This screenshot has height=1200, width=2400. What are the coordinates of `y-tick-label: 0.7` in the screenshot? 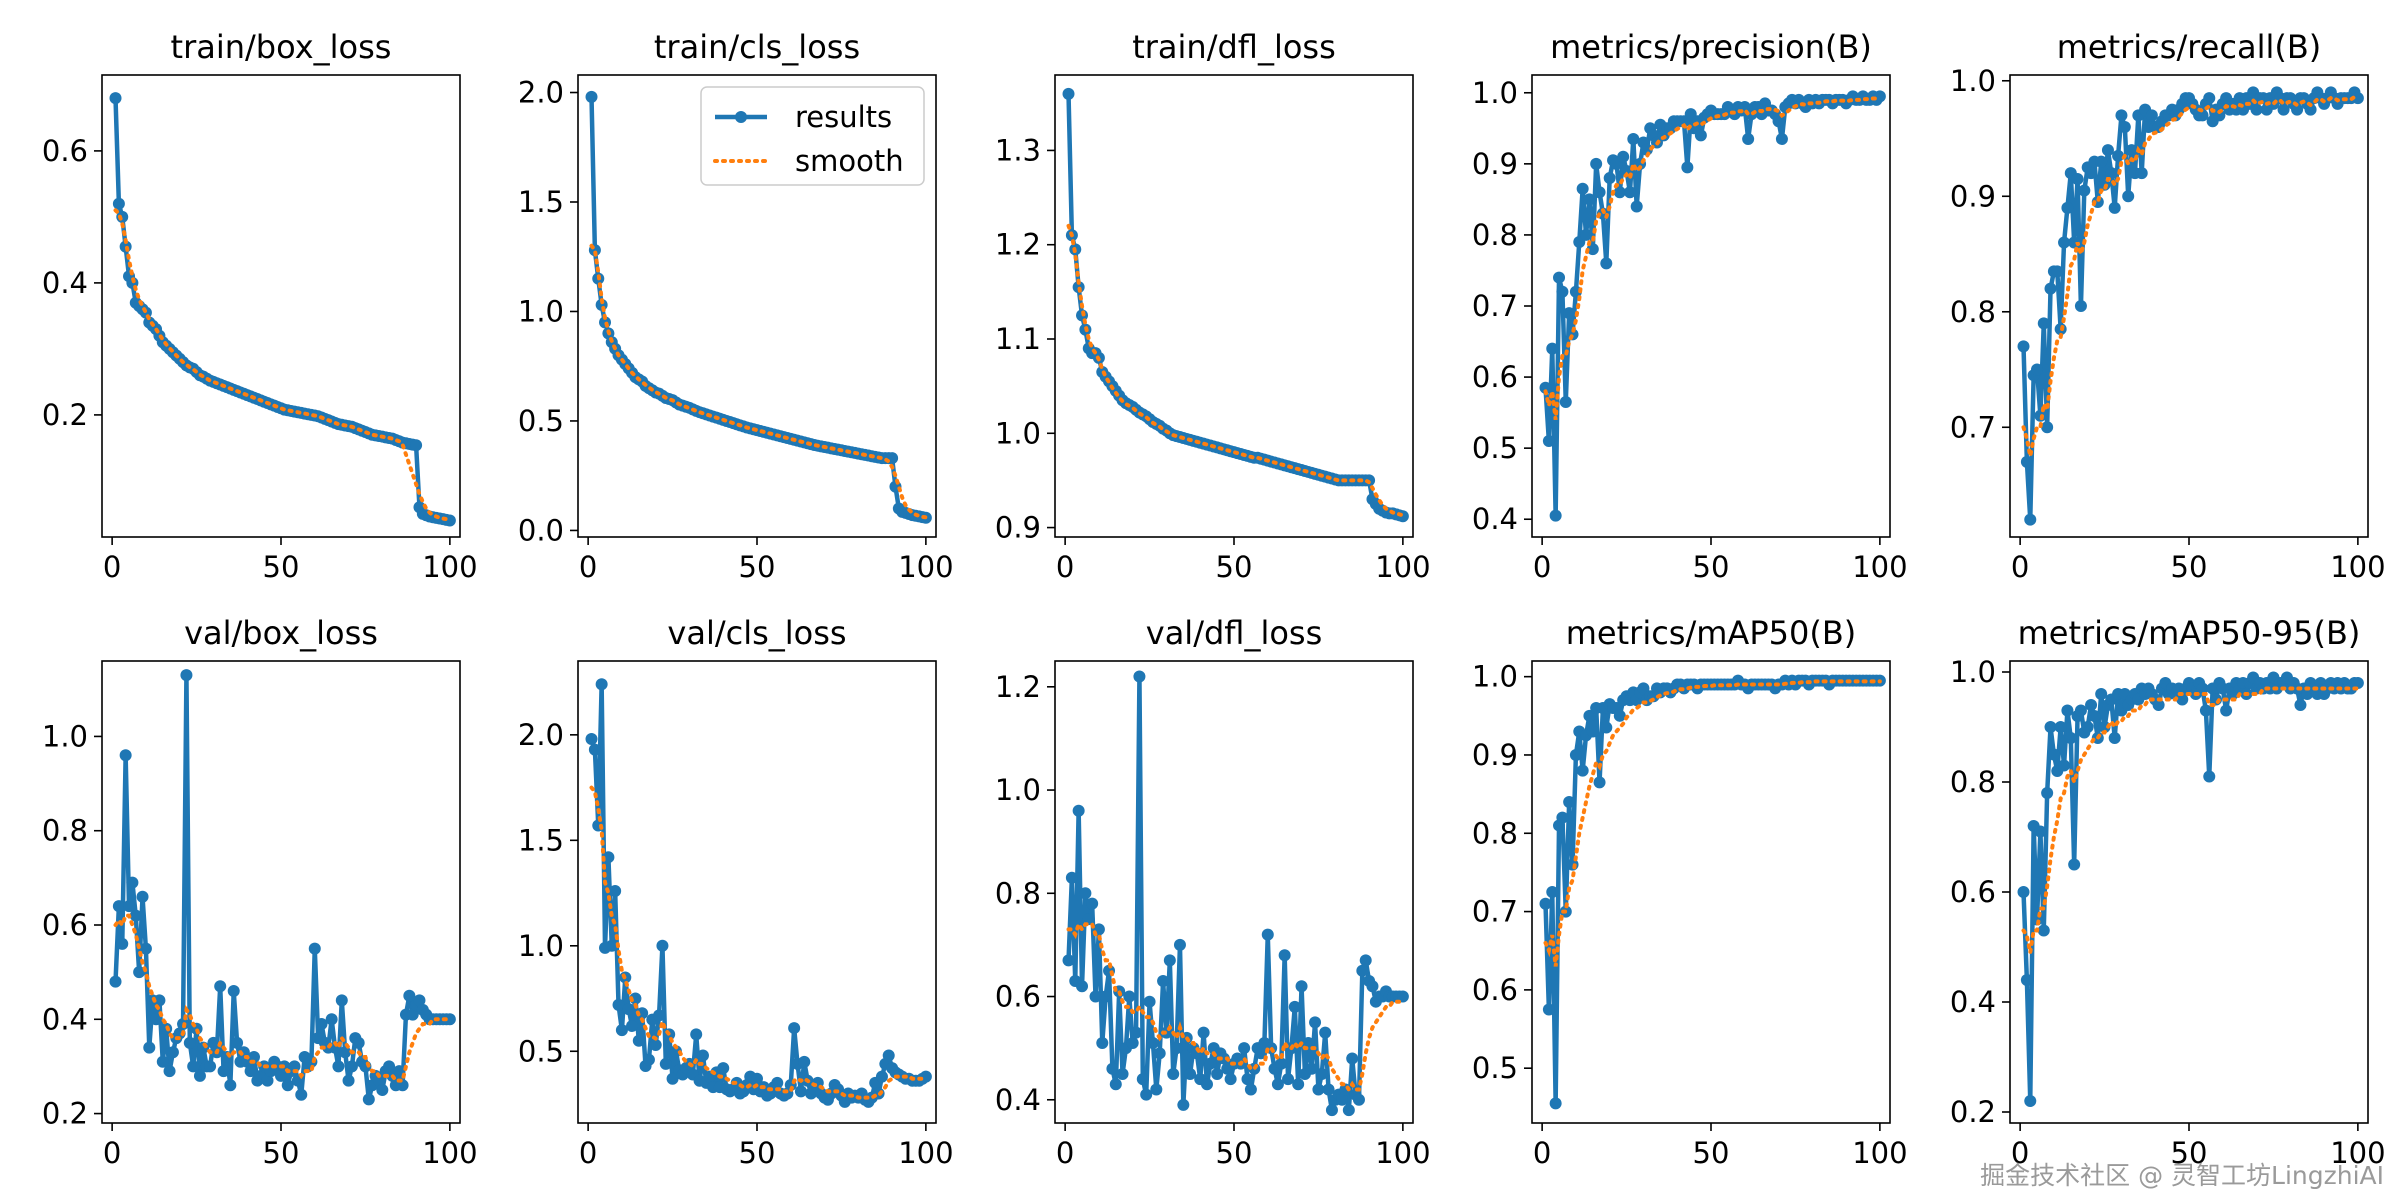 It's located at (1495, 306).